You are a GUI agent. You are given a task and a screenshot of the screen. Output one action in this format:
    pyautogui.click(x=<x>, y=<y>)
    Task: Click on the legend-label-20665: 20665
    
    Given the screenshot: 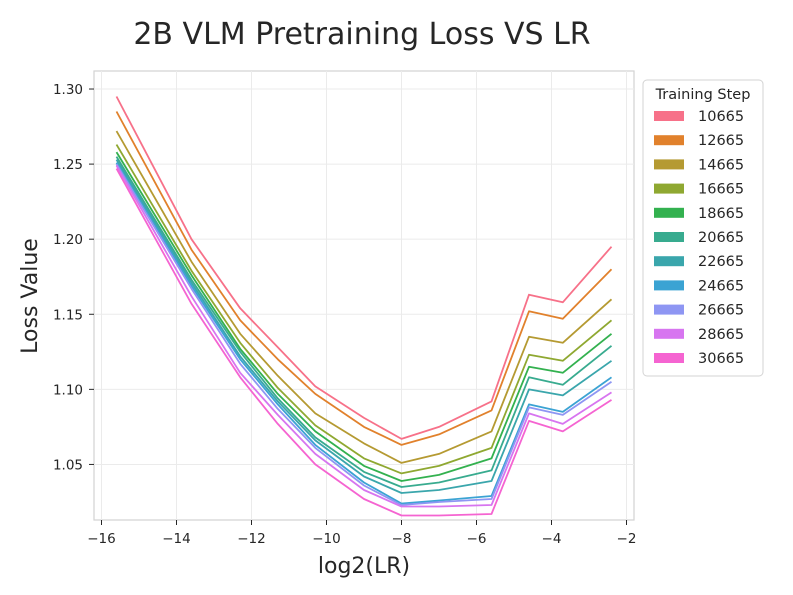 What is the action you would take?
    pyautogui.click(x=721, y=238)
    